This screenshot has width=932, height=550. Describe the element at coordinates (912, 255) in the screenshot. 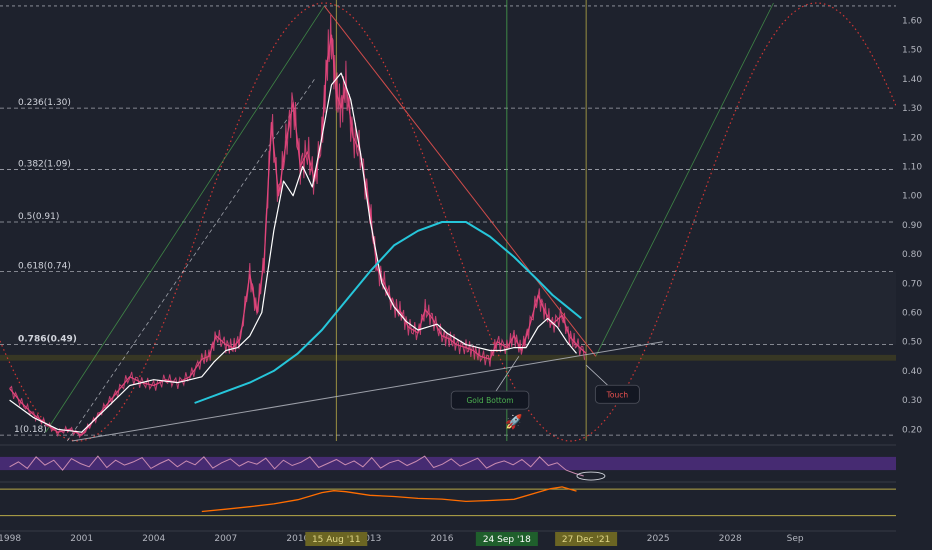

I see `y-tick-label: 0.80` at that location.